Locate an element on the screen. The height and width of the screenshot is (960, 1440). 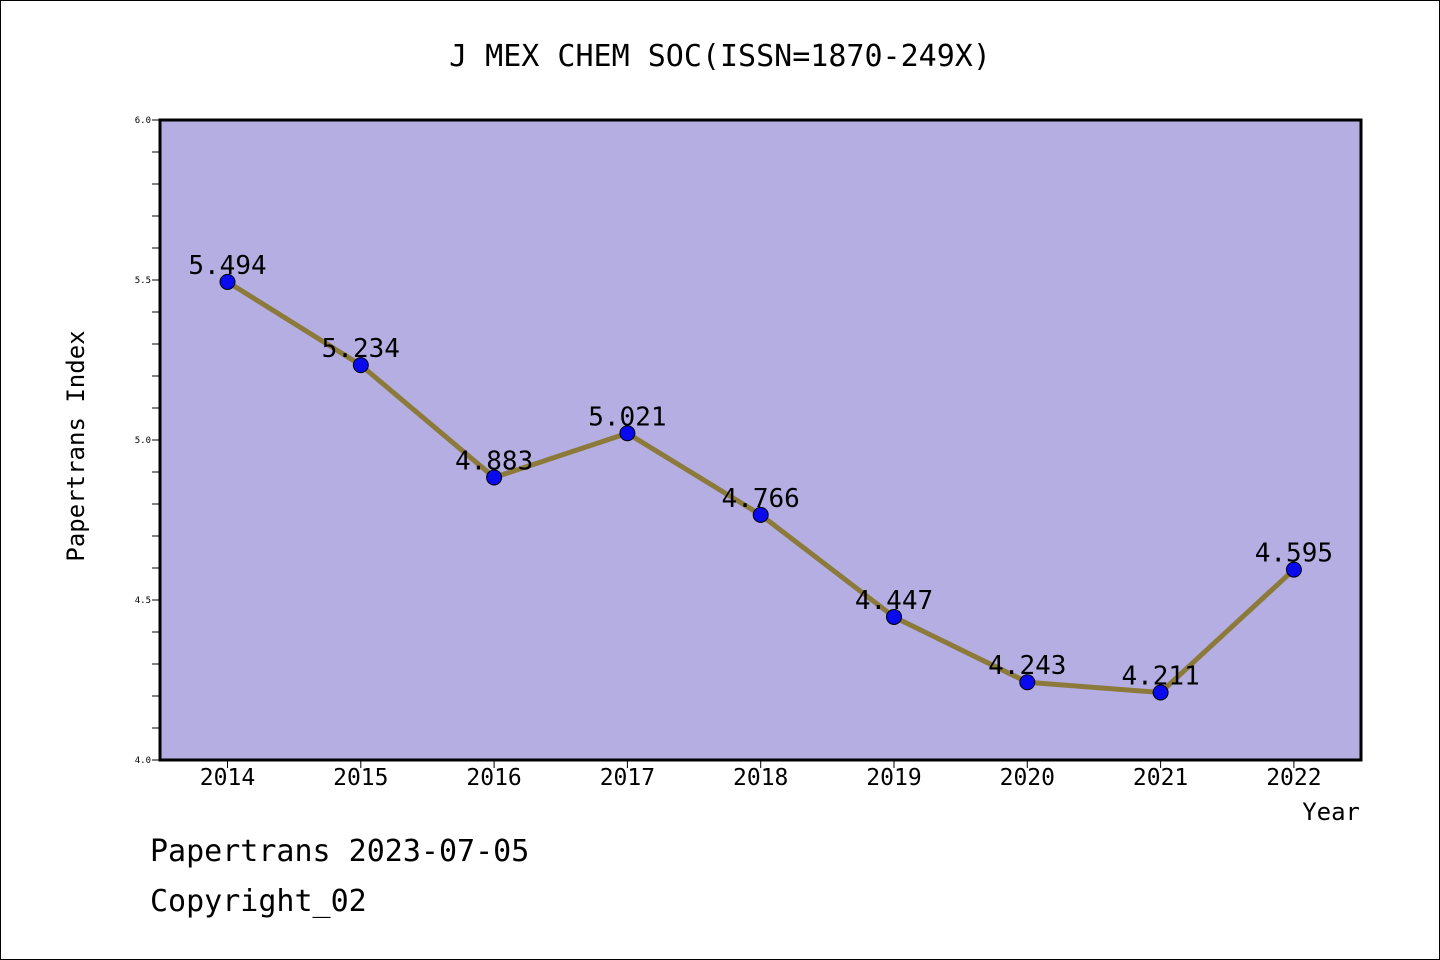
x-tick-label: 2017 is located at coordinates (627, 778).